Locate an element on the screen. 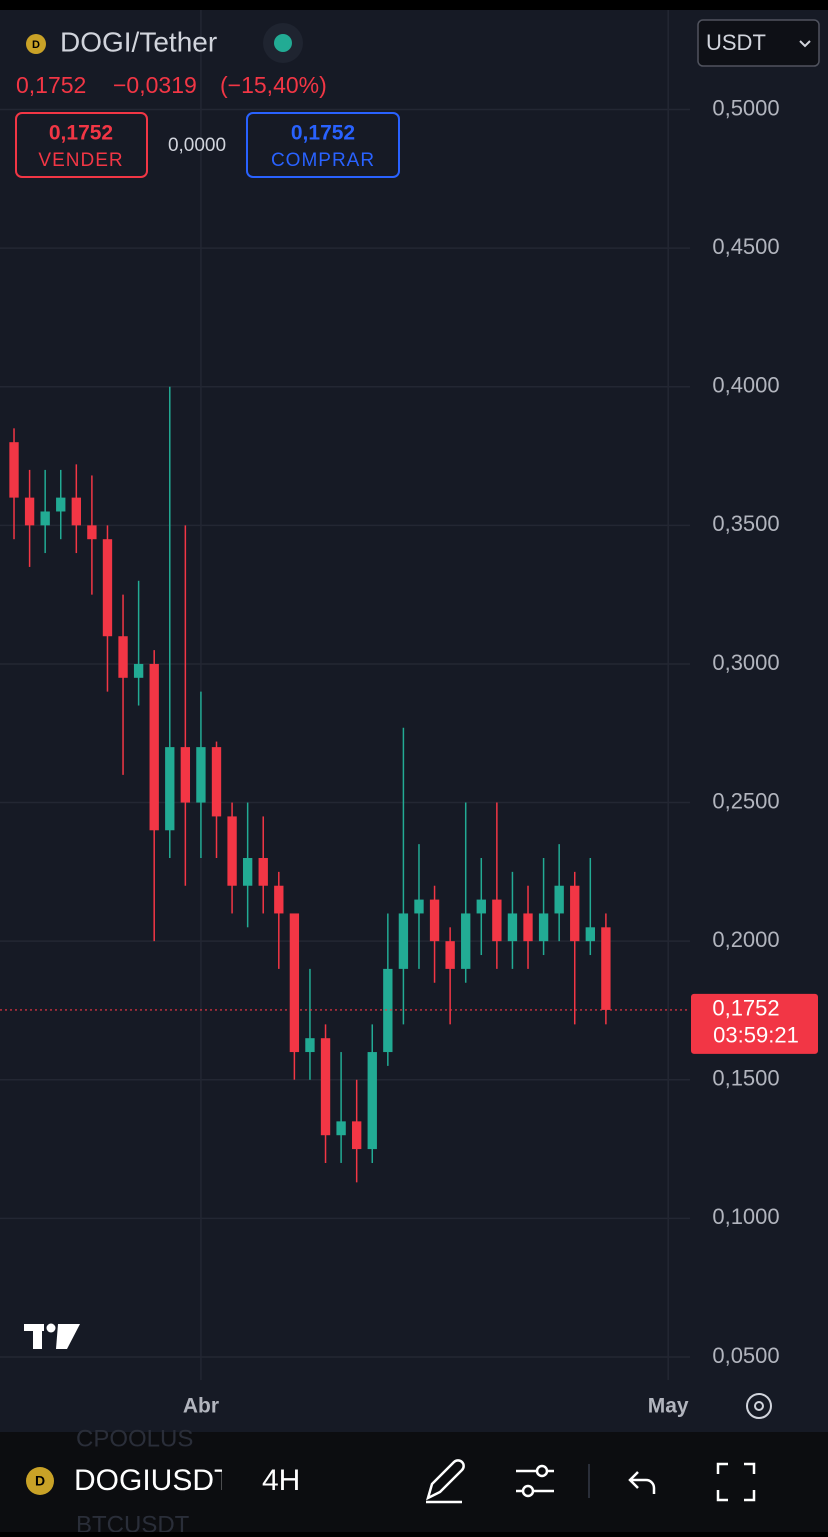  toolbar-interval: 4H is located at coordinates (281, 1480).